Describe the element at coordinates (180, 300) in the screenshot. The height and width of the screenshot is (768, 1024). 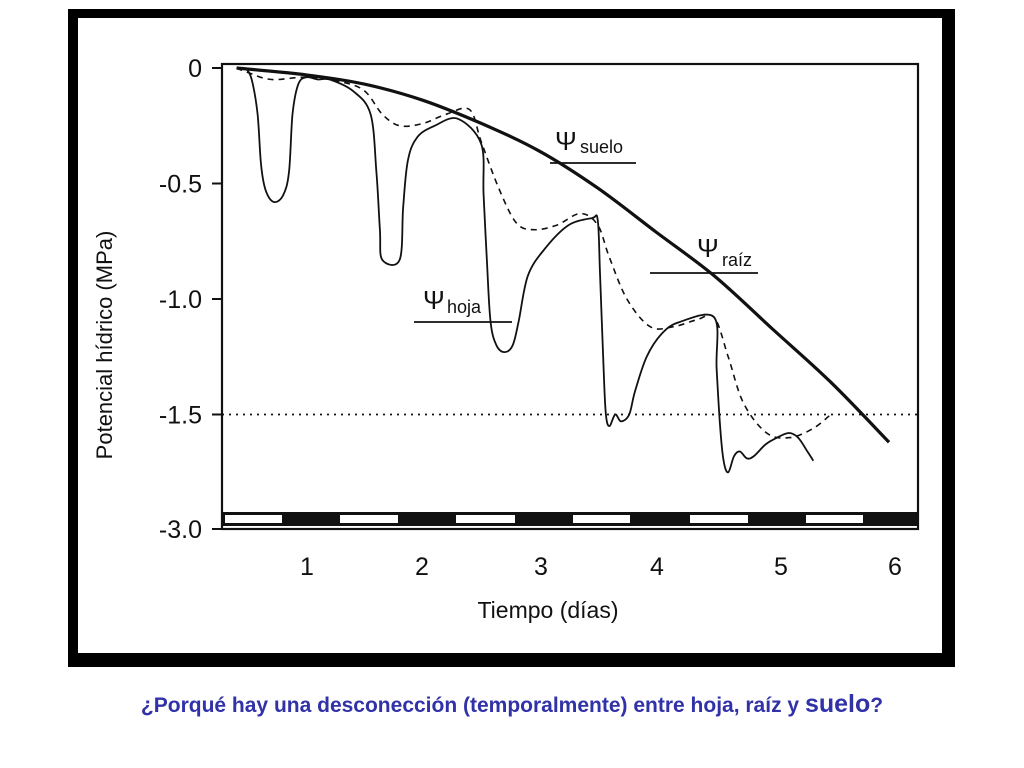
I see `y-tick-label: -1.0` at that location.